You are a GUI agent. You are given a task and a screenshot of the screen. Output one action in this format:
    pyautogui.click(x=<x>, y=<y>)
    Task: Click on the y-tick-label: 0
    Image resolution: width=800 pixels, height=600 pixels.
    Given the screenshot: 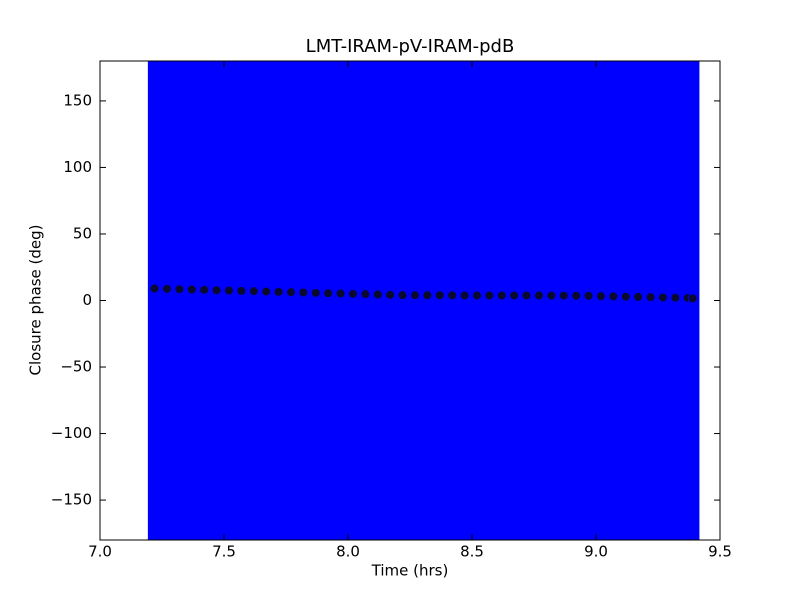 What is the action you would take?
    pyautogui.click(x=87, y=300)
    